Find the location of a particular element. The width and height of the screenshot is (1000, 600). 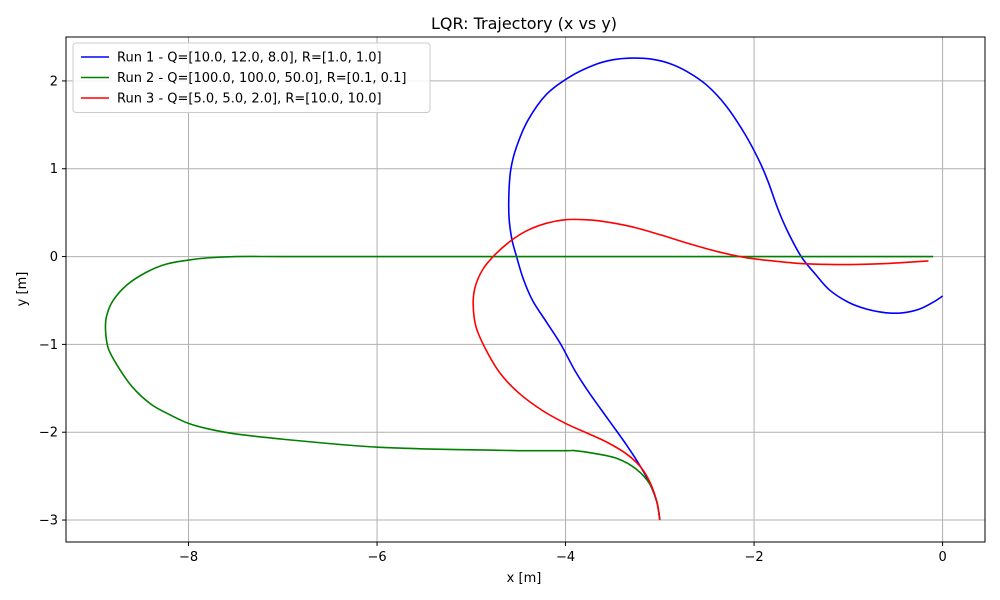

y-tick-label: −2 is located at coordinates (48, 433).